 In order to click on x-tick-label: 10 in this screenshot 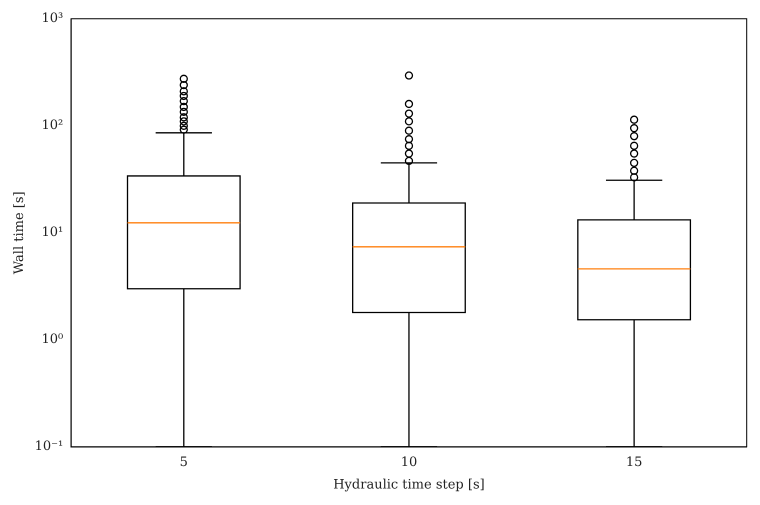, I will do `click(409, 462)`.